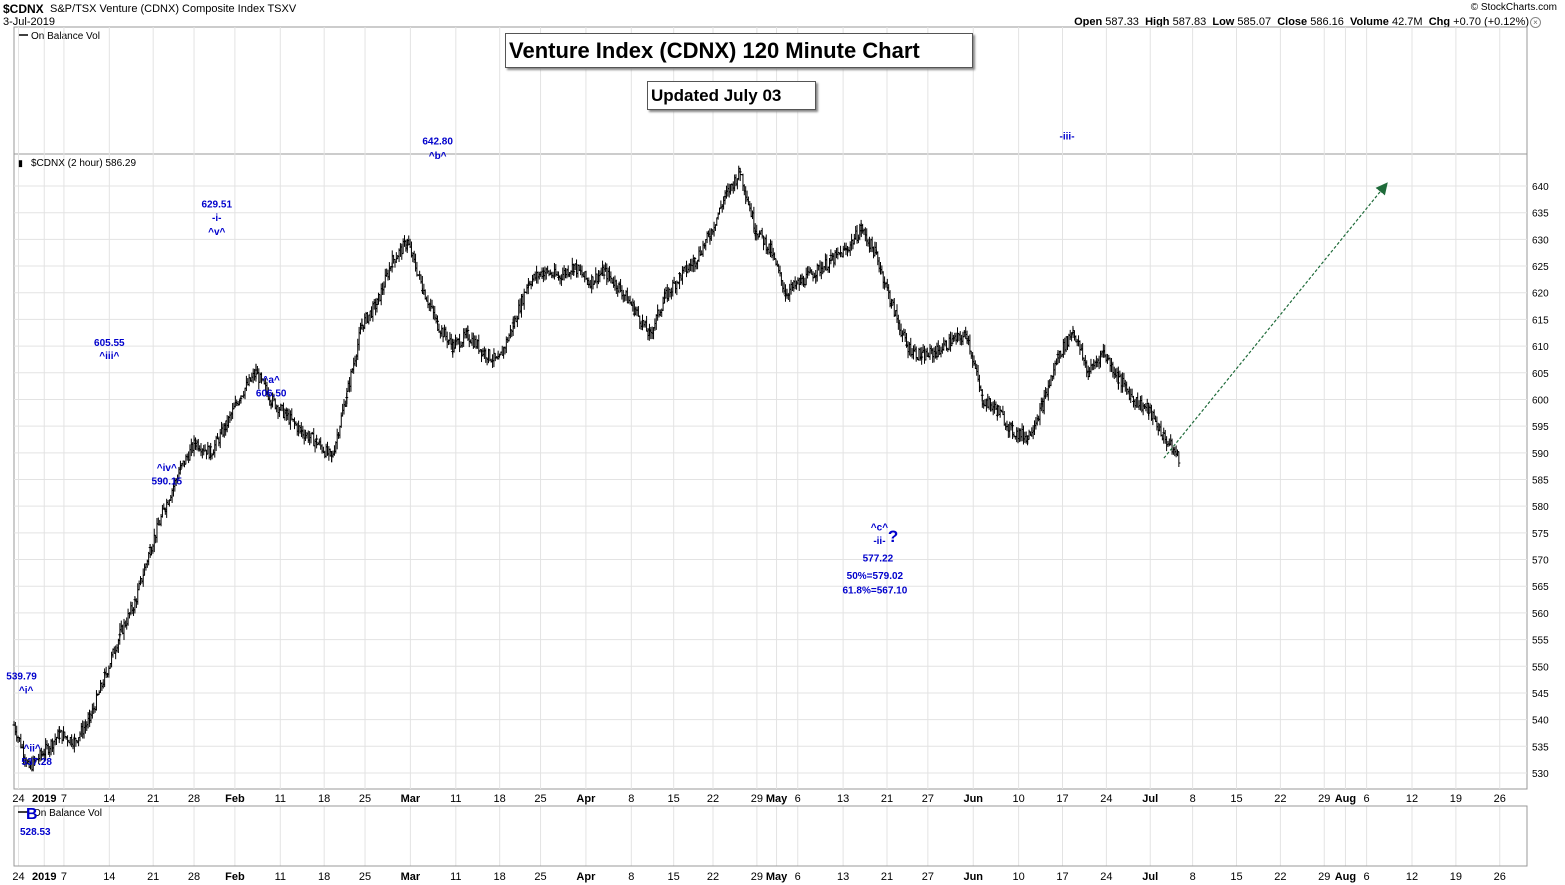 The height and width of the screenshot is (885, 1565). What do you see at coordinates (1540, 641) in the screenshot?
I see `y-tick-label: 555` at bounding box center [1540, 641].